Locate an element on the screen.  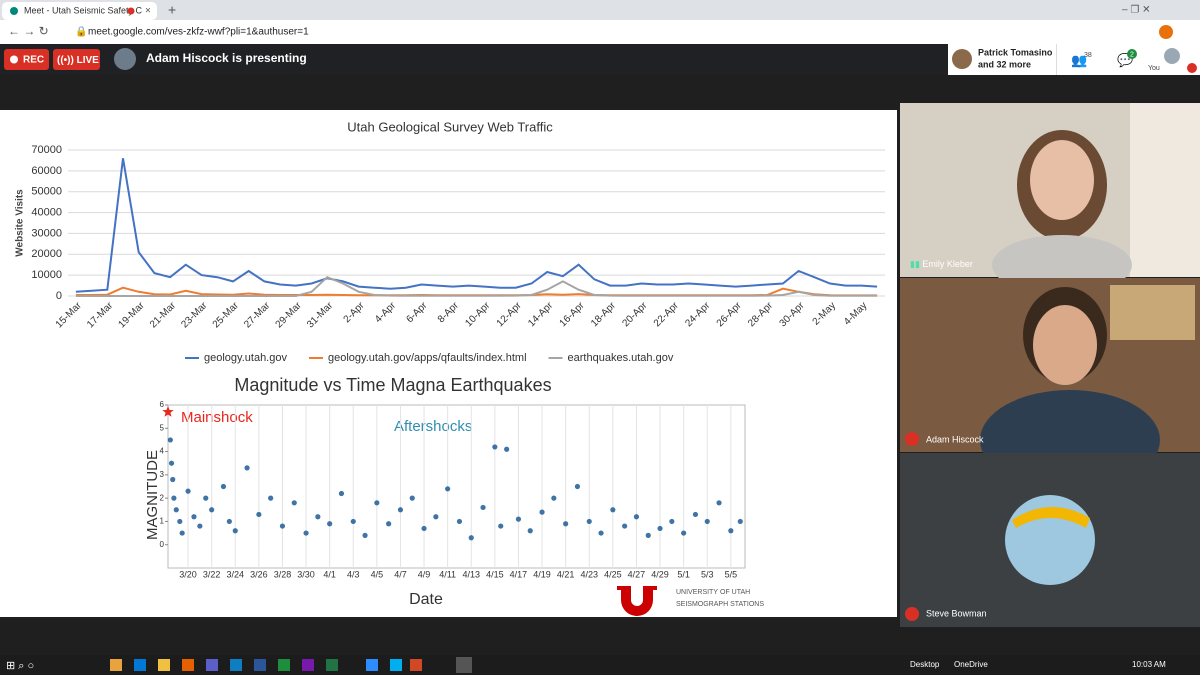
recording-dot is located at coordinates (131, 11).